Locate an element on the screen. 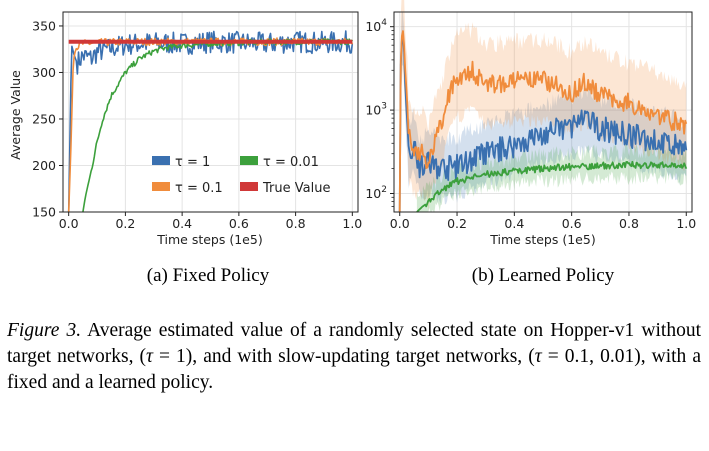 The image size is (709, 451). fixed-x-tick-label: 0.4 is located at coordinates (182, 223).